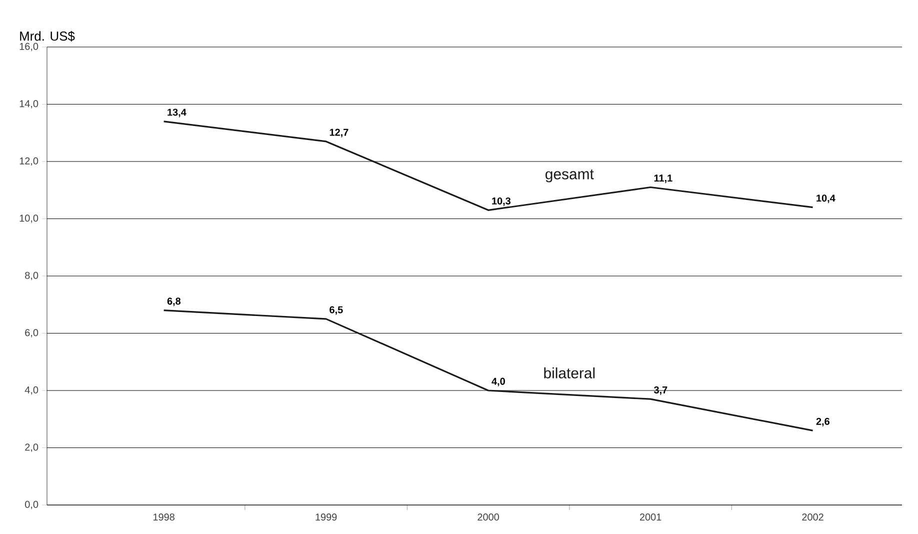 Image resolution: width=918 pixels, height=534 pixels. I want to click on data-label: 2,6, so click(823, 422).